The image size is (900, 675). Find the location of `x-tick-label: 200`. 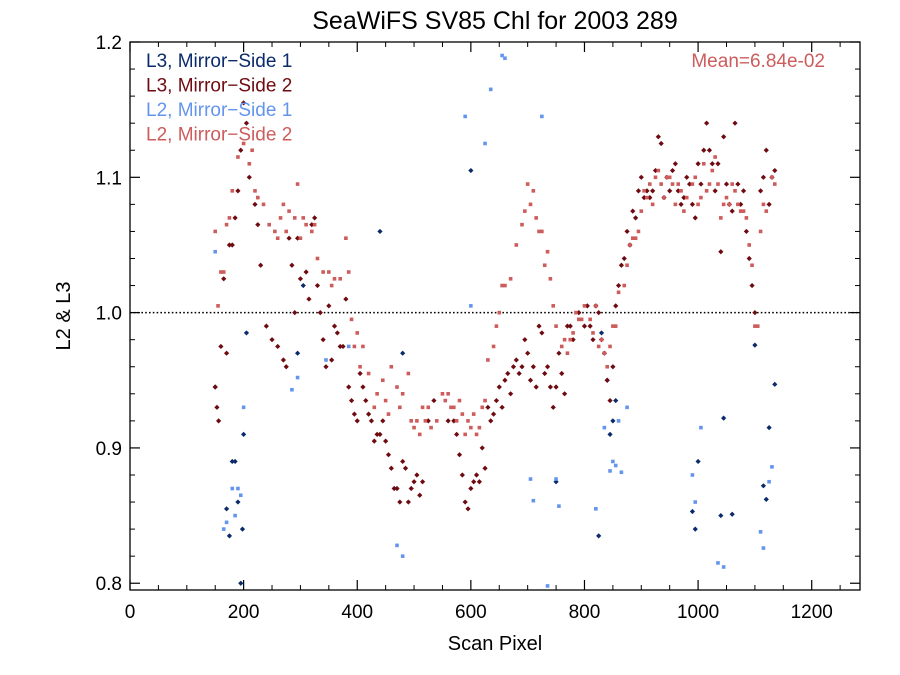

x-tick-label: 200 is located at coordinates (244, 612).